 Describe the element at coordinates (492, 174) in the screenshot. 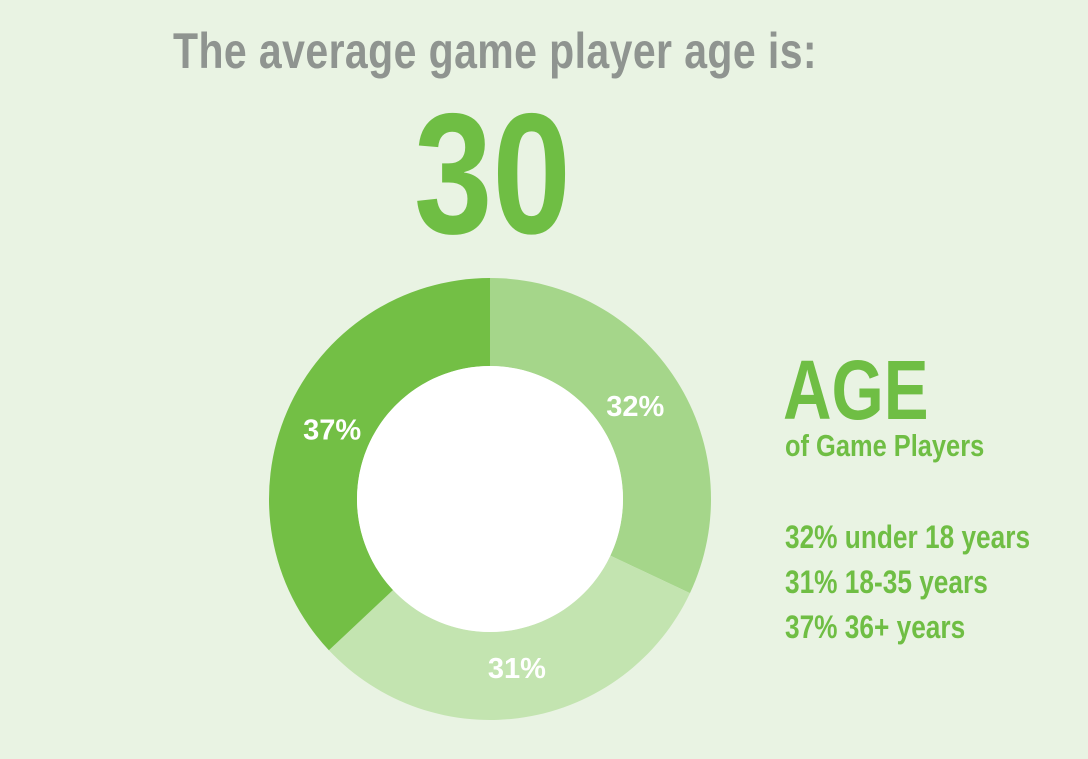

I see `average-age-value: 30` at that location.